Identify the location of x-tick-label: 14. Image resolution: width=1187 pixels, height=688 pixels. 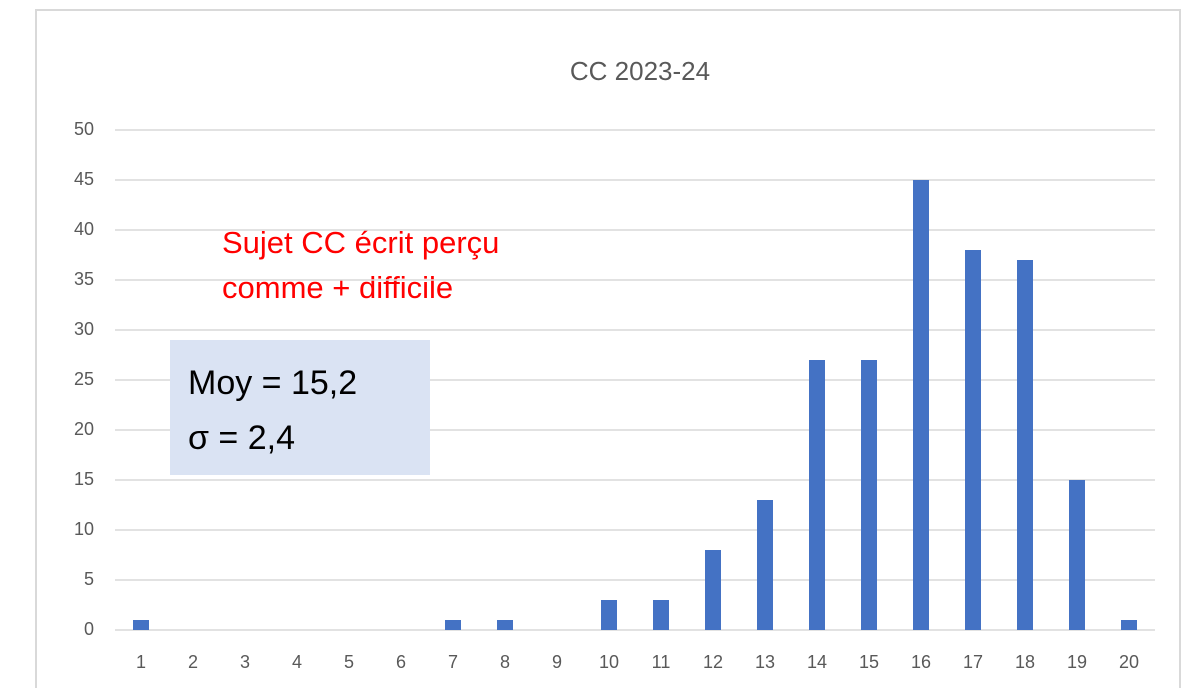
(817, 662).